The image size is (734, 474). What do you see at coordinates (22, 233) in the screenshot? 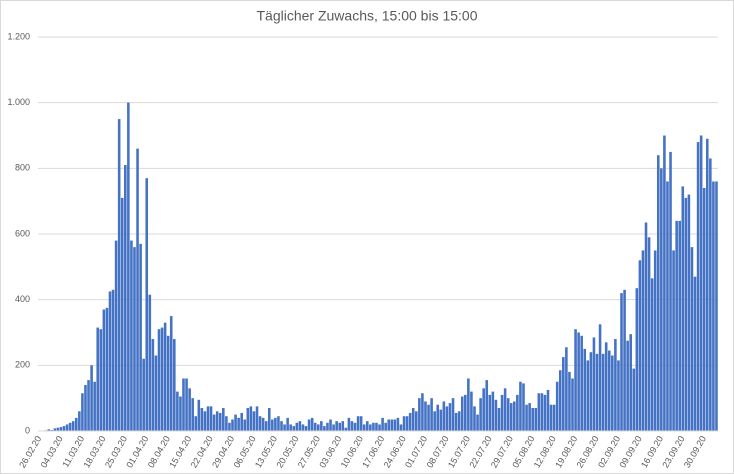
I see `y-tick-label: 600` at bounding box center [22, 233].